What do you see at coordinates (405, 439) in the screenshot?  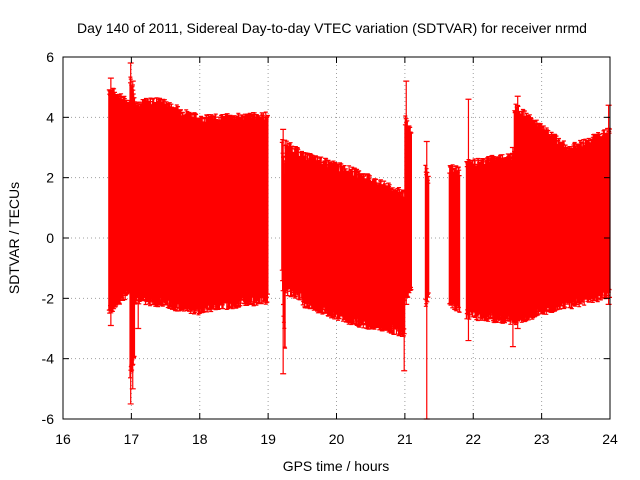 I see `x-tick-label: 21` at bounding box center [405, 439].